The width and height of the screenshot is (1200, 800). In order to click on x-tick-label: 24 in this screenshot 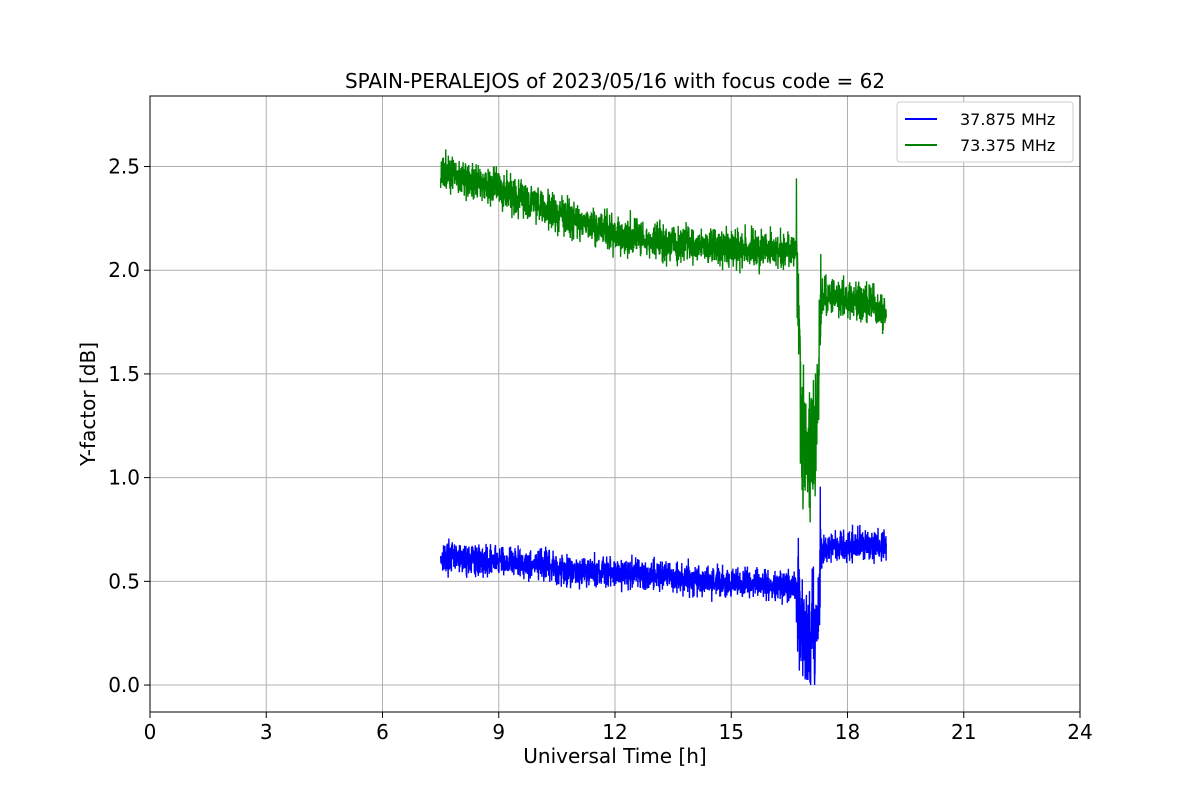, I will do `click(1079, 732)`.